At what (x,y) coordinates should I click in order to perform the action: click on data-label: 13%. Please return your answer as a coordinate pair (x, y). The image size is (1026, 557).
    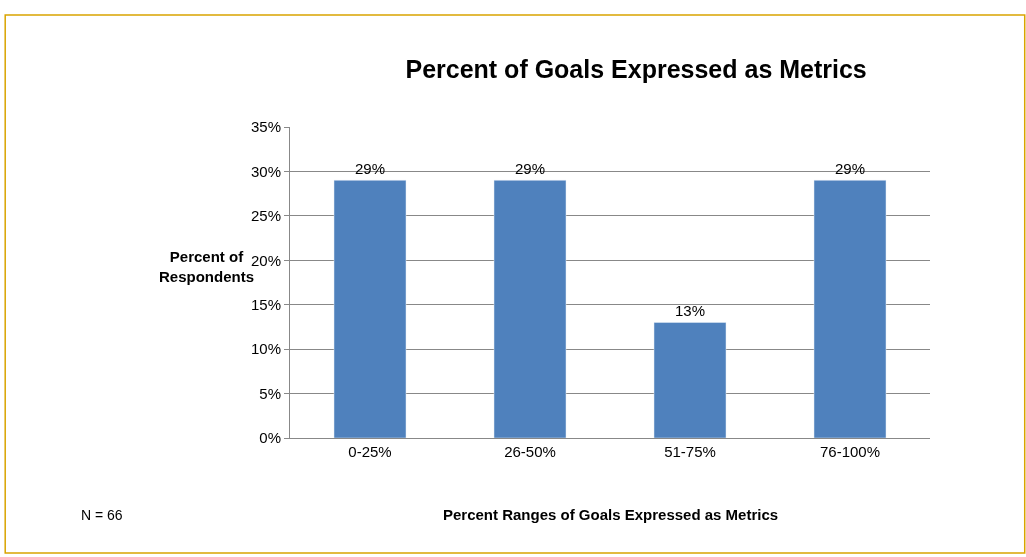
    Looking at the image, I should click on (690, 311).